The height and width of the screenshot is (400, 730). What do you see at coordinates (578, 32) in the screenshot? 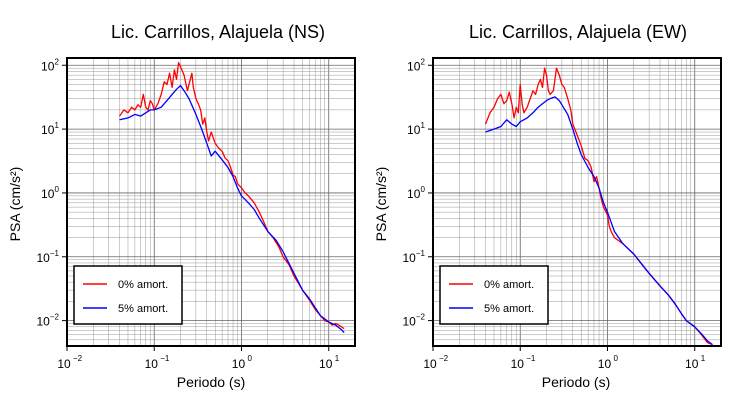
I see `chart-title: Lic. Carrillos, Alajuela (EW)` at bounding box center [578, 32].